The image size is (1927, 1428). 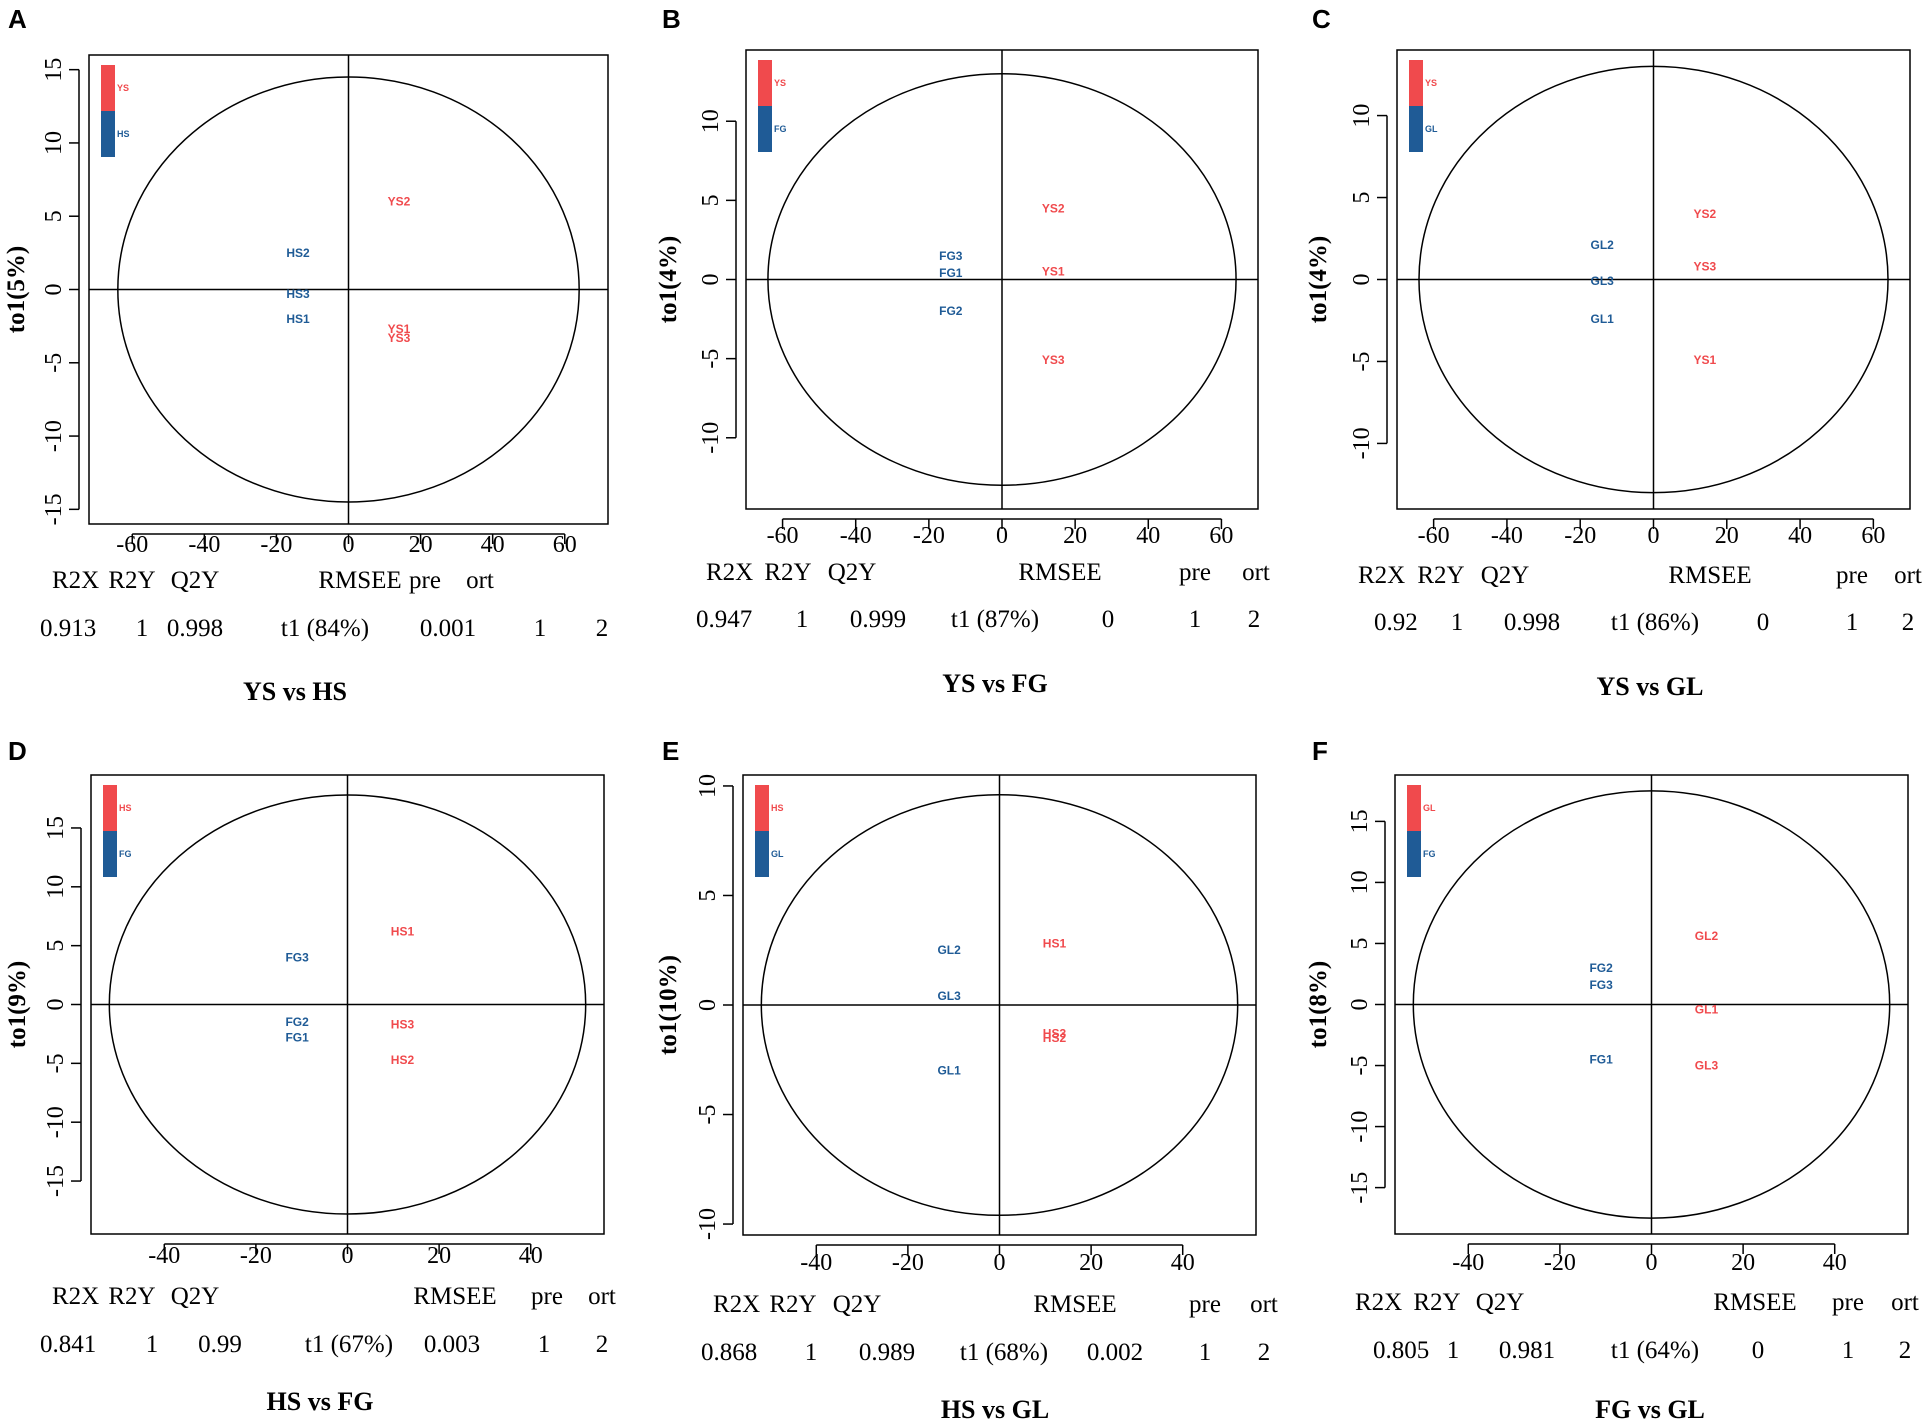 What do you see at coordinates (298, 319) in the screenshot?
I see `point-hs1: HS1` at bounding box center [298, 319].